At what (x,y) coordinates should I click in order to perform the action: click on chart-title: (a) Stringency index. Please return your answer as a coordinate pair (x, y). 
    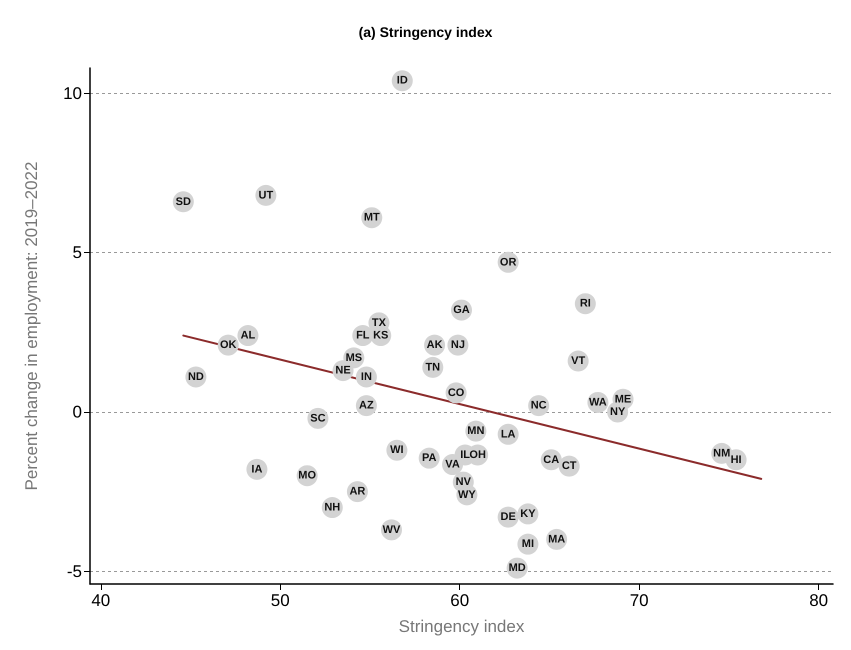
    Looking at the image, I should click on (425, 32).